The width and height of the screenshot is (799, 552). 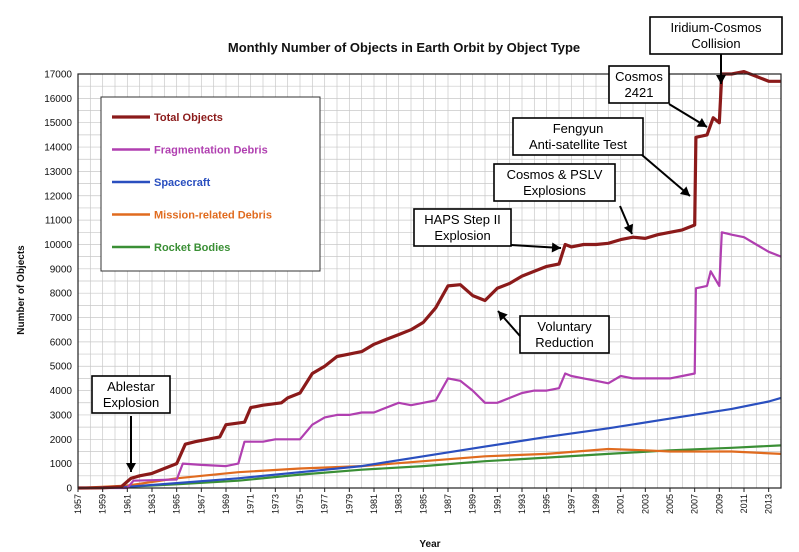 I want to click on annotation-text: Anti-satellite Test, so click(x=578, y=144).